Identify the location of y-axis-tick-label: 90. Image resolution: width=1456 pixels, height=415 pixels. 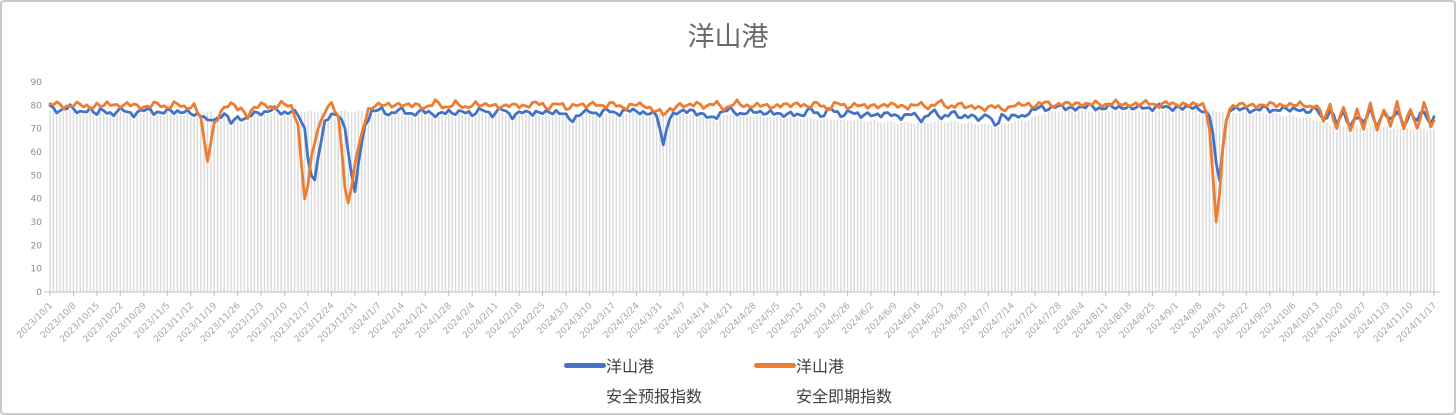
(37, 83).